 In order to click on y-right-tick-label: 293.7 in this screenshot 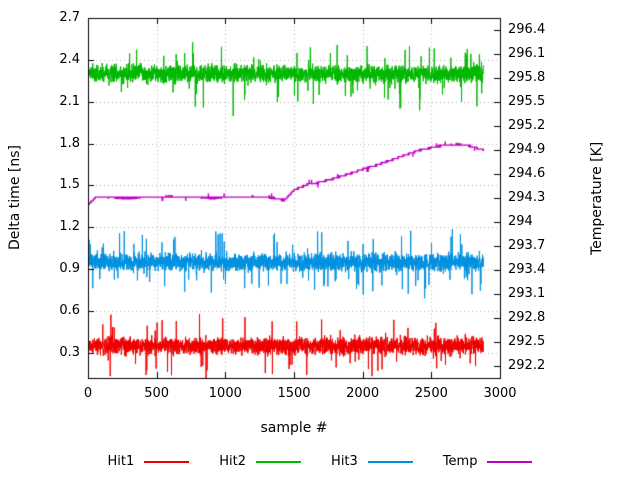, I will do `click(527, 245)`.